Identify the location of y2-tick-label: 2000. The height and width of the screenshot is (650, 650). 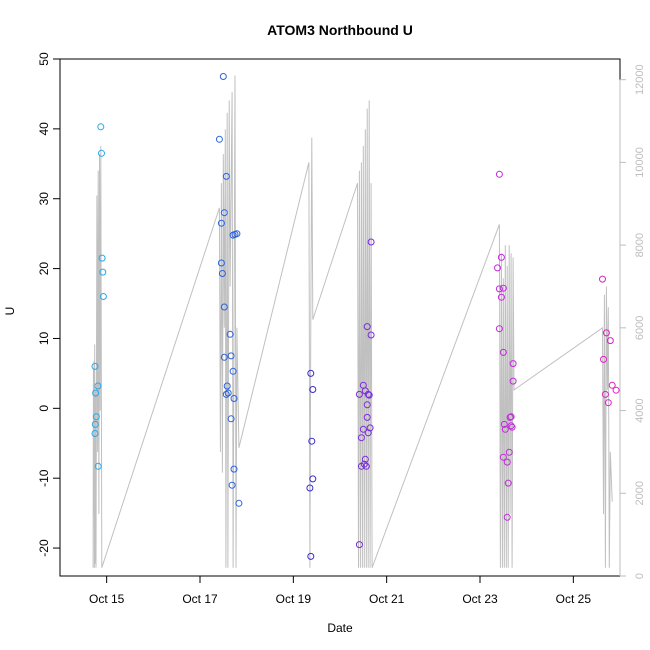
(640, 493).